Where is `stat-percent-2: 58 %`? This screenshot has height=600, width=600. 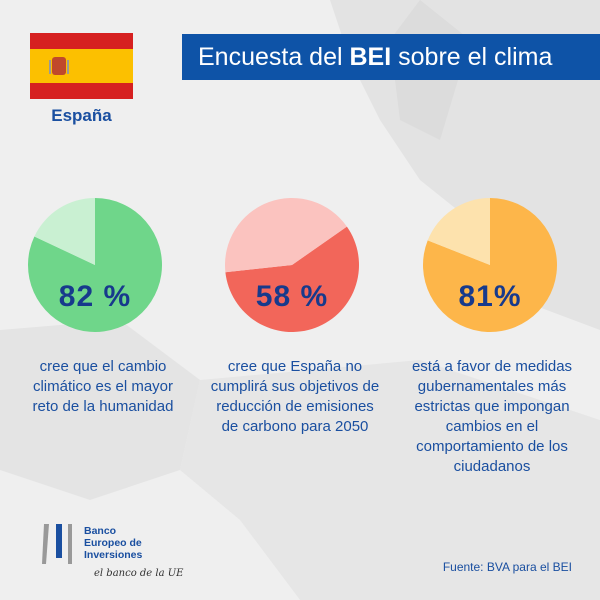
stat-percent-2: 58 % is located at coordinates (292, 296).